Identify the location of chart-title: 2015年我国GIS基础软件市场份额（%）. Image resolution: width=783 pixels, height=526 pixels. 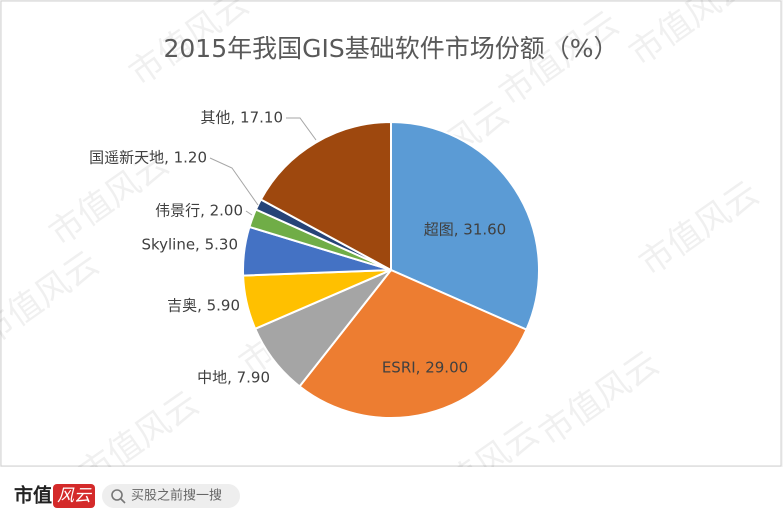
(391, 48).